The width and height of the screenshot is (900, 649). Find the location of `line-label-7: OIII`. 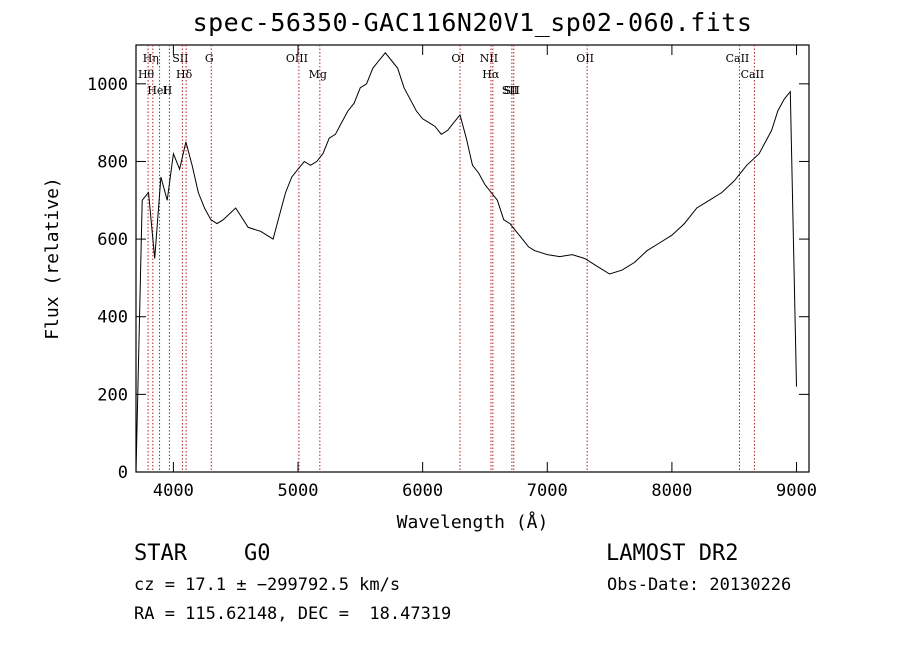

line-label-7: OIII is located at coordinates (297, 58).